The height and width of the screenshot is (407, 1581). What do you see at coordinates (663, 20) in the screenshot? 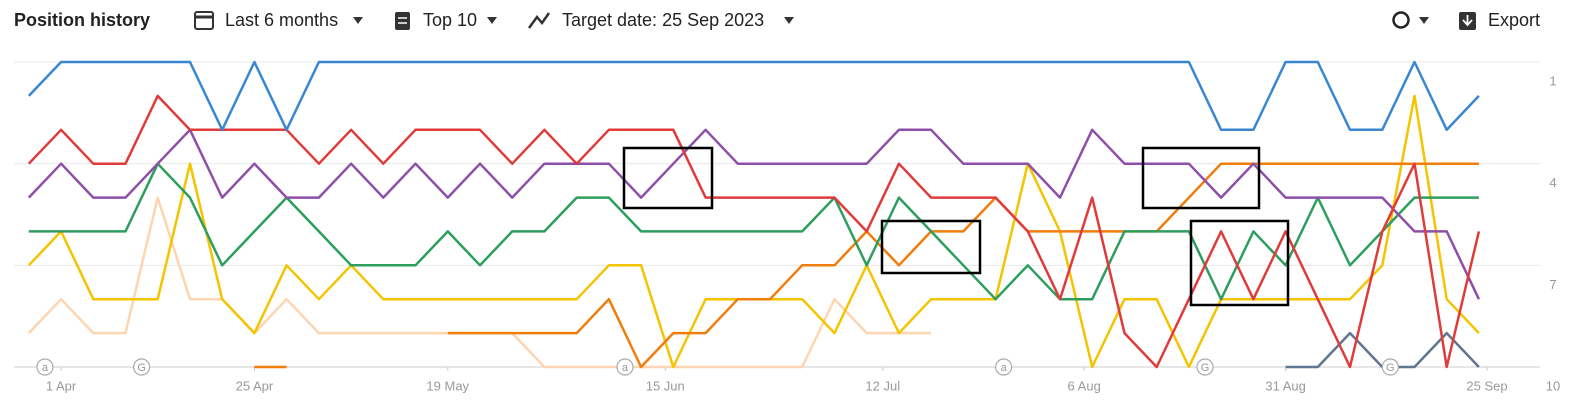
I see `target-label: Target date: 25 Sep 2023` at bounding box center [663, 20].